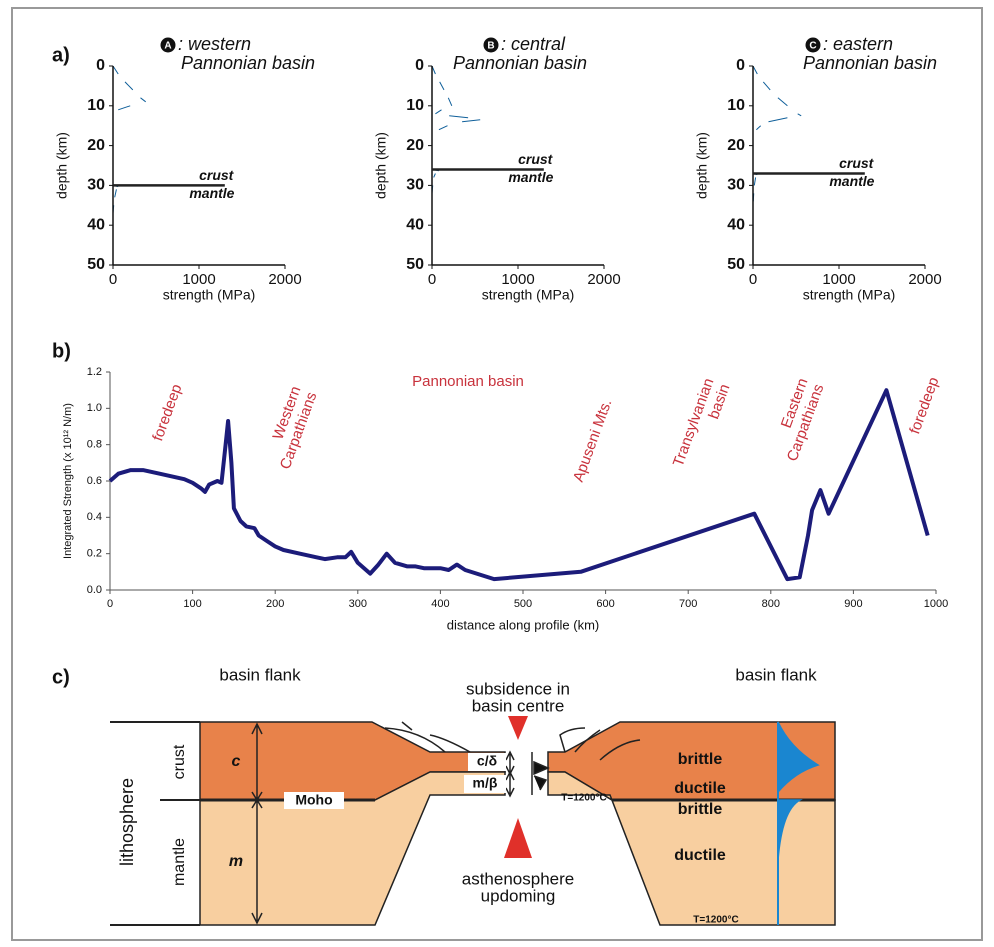 The height and width of the screenshot is (947, 994). I want to click on x-tick-label: 500, so click(523, 604).